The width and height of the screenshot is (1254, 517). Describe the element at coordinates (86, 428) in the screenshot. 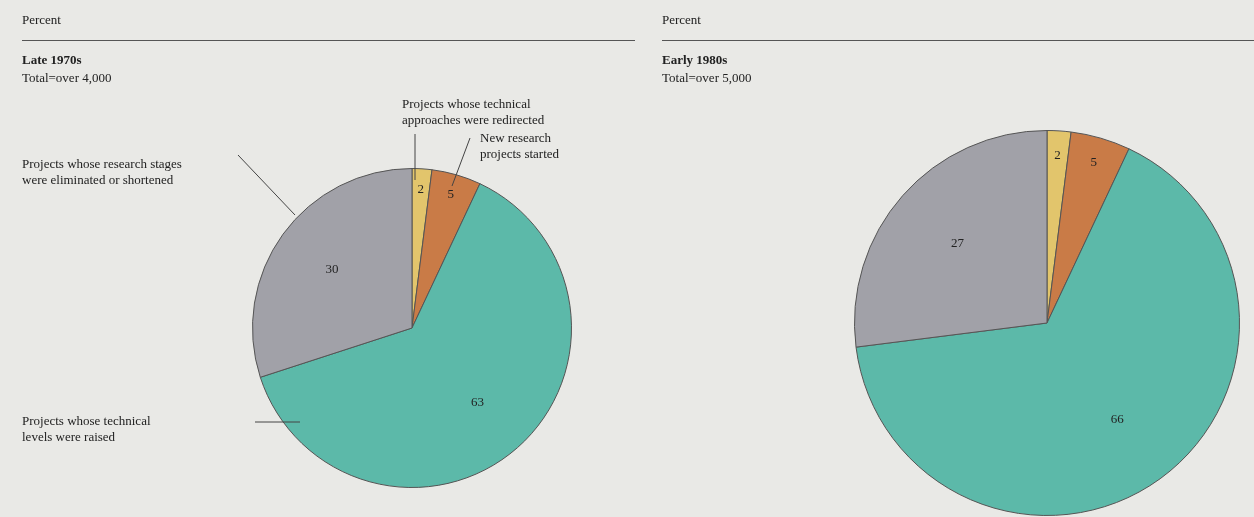

I see `slice-label: Projects whose technical levels were raised` at that location.